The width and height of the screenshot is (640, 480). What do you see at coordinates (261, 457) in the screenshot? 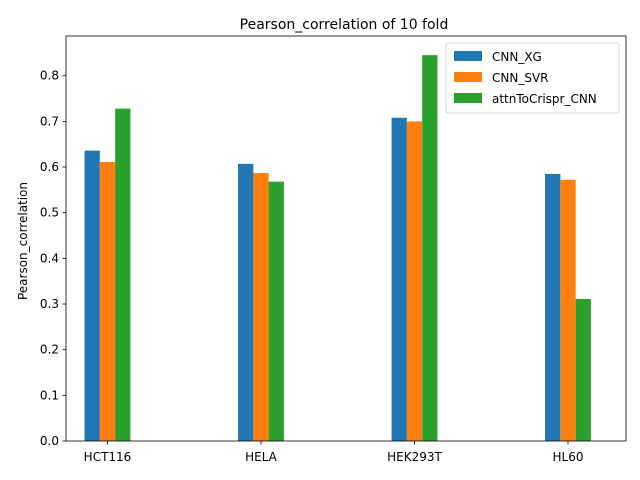
I see `x-tick-label: HELA` at bounding box center [261, 457].